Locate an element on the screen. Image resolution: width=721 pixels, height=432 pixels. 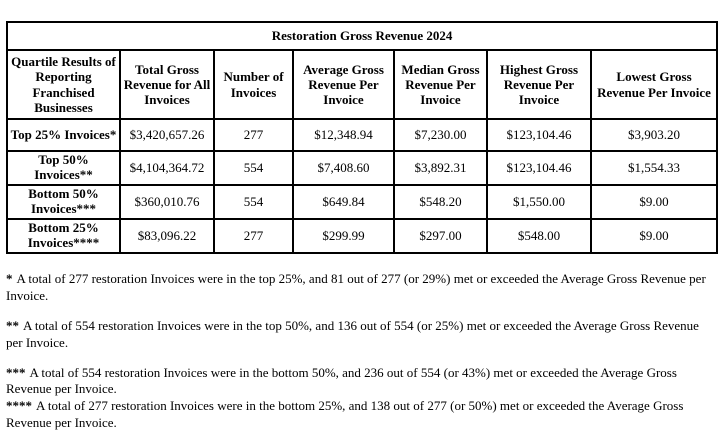
column-header-number-of-invoices: Number of Invoices is located at coordinates (253, 84).